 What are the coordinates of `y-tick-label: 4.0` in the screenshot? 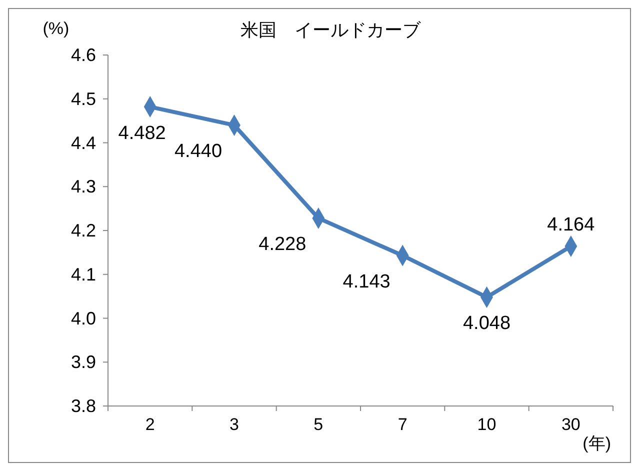 It's located at (83, 318).